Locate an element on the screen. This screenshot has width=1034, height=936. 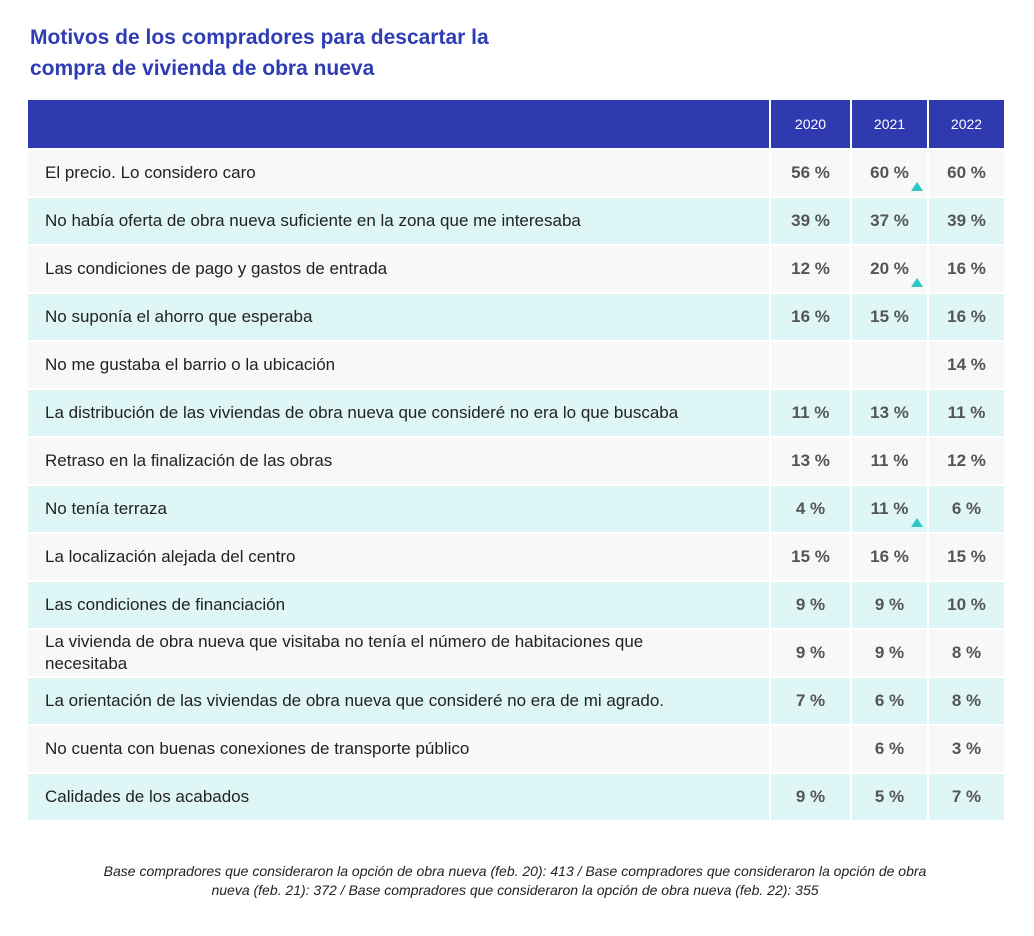
row-label: Las condiciones de financiación is located at coordinates (398, 605).